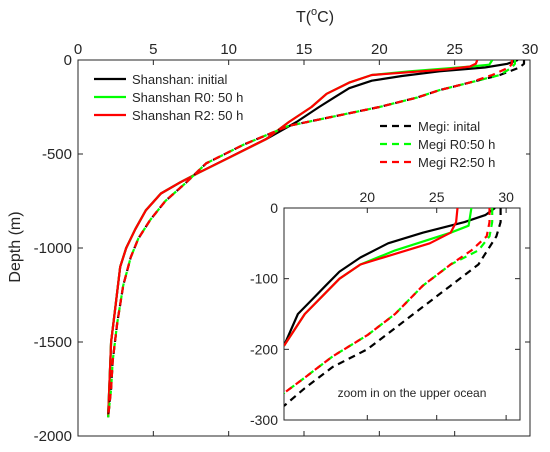 The width and height of the screenshot is (550, 452). I want to click on main-y-tick-label: 0, so click(68, 60).